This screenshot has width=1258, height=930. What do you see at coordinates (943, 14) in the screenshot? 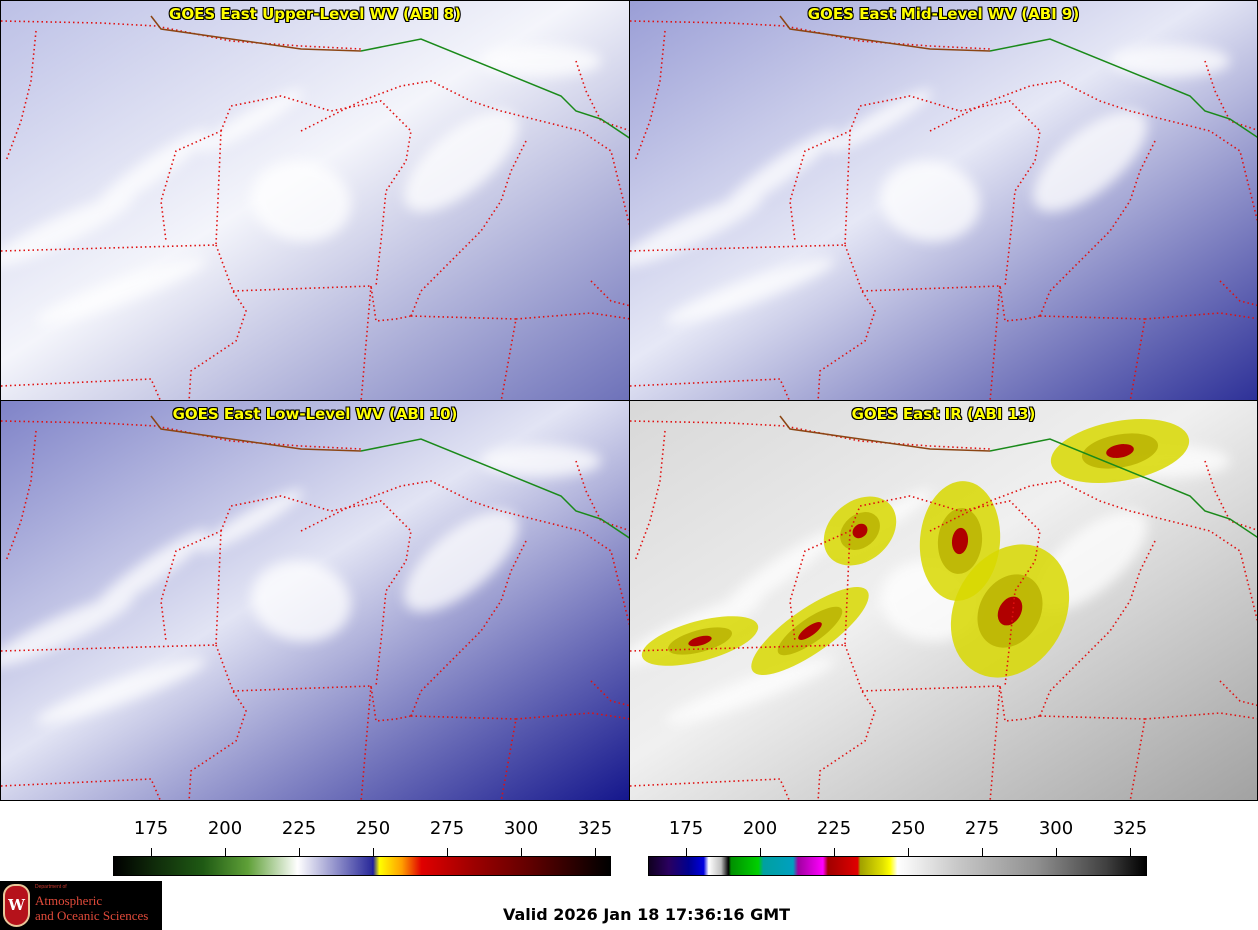
I see `panel-title: GOES East Mid-Level WV (ABI 9)` at bounding box center [943, 14].